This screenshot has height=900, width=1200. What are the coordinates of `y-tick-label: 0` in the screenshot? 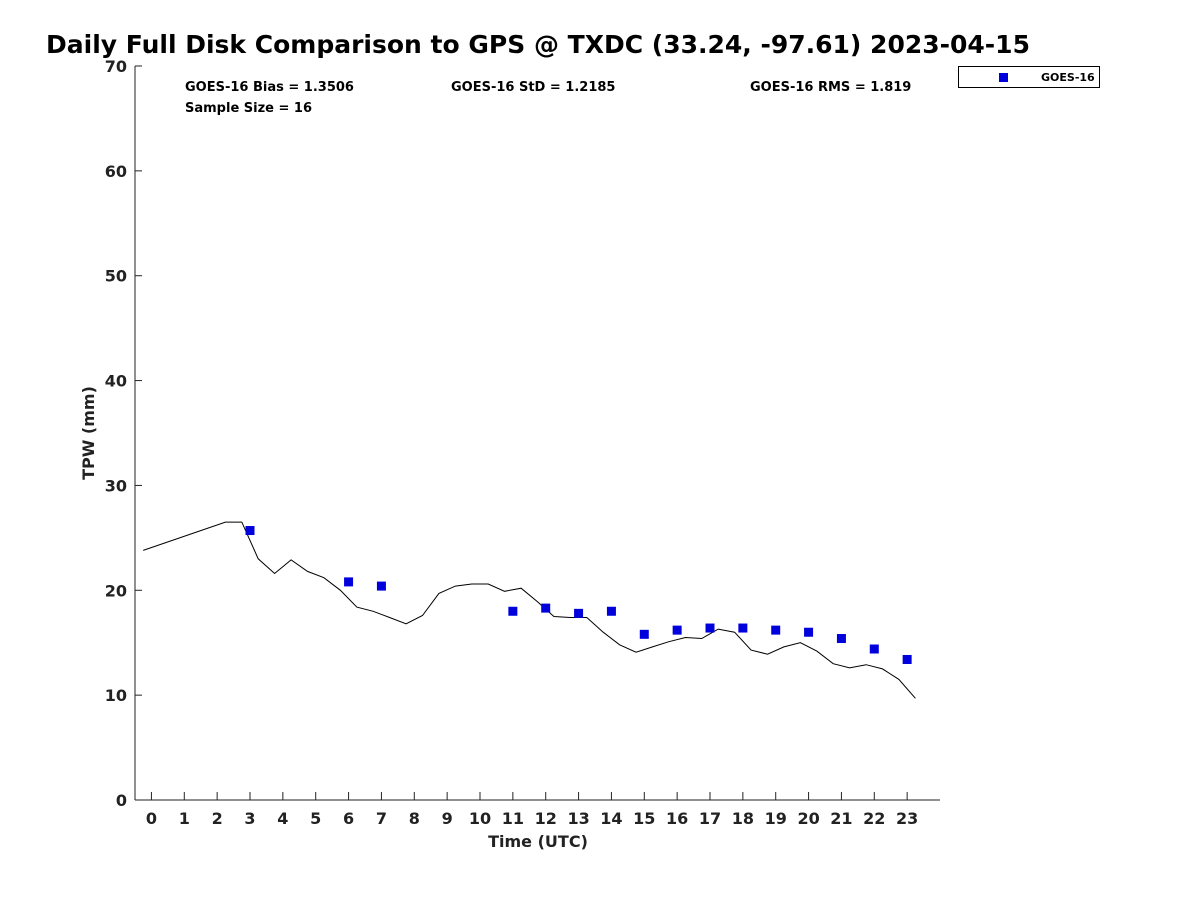 It's located at (121, 800).